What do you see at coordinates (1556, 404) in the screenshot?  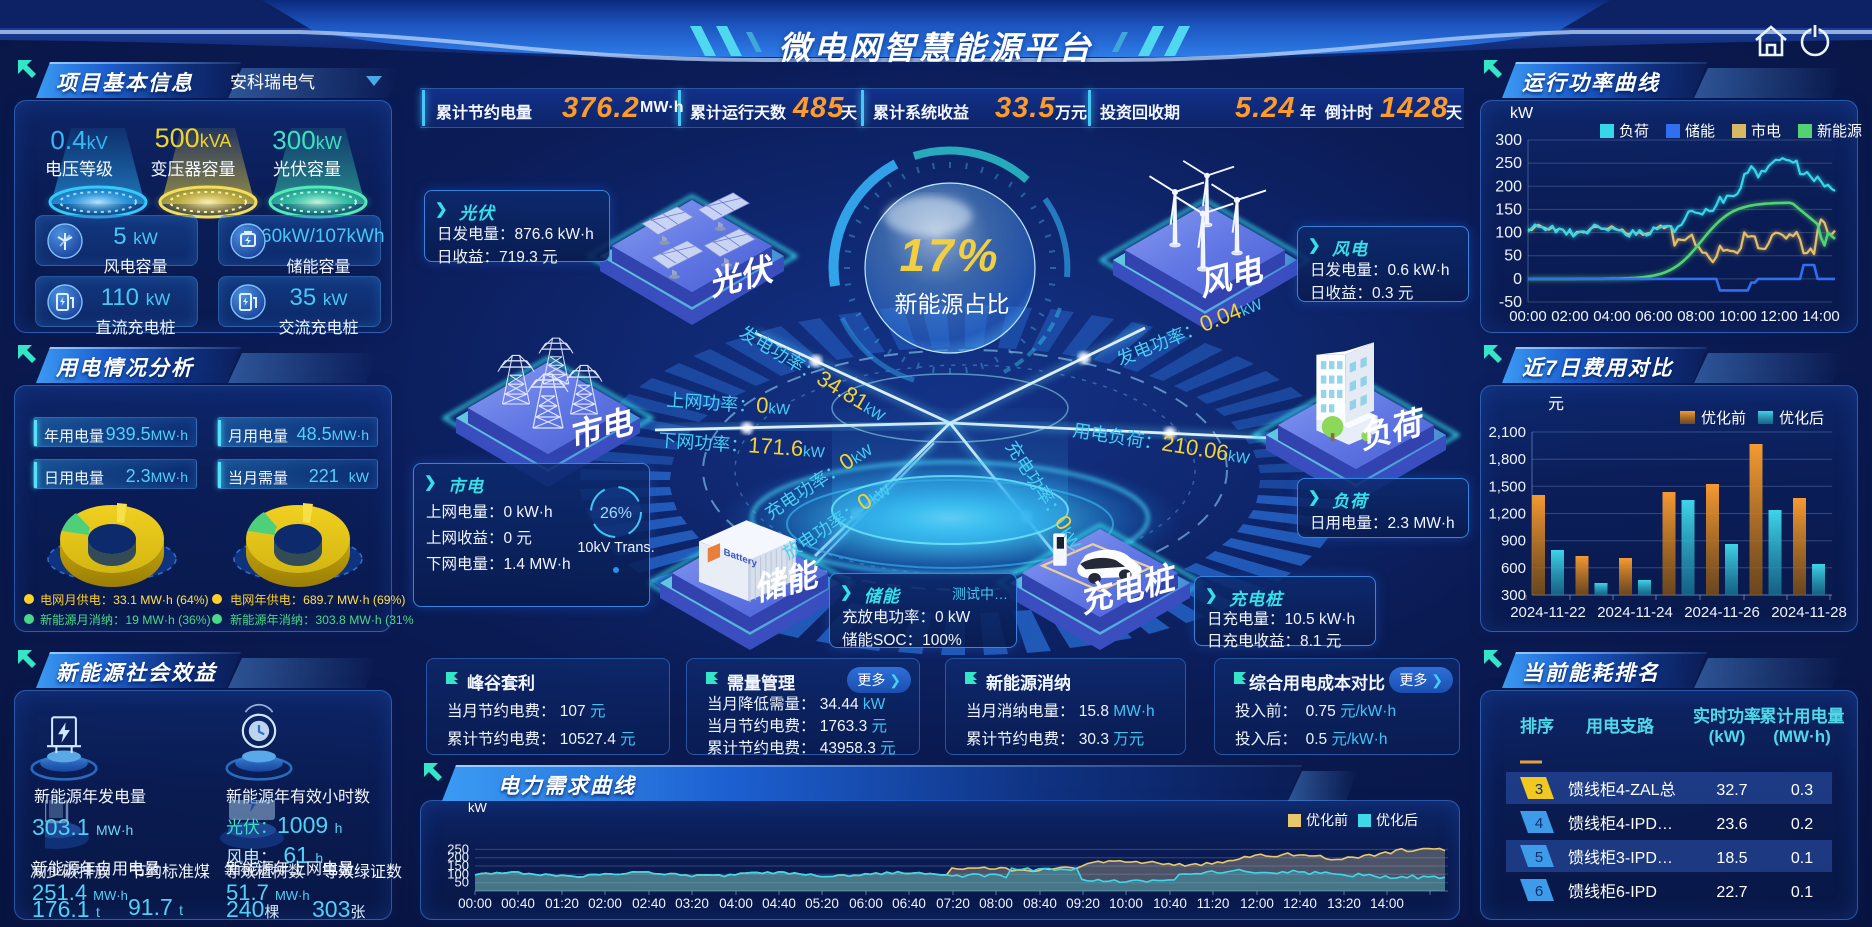 I see `svg-text: 元` at bounding box center [1556, 404].